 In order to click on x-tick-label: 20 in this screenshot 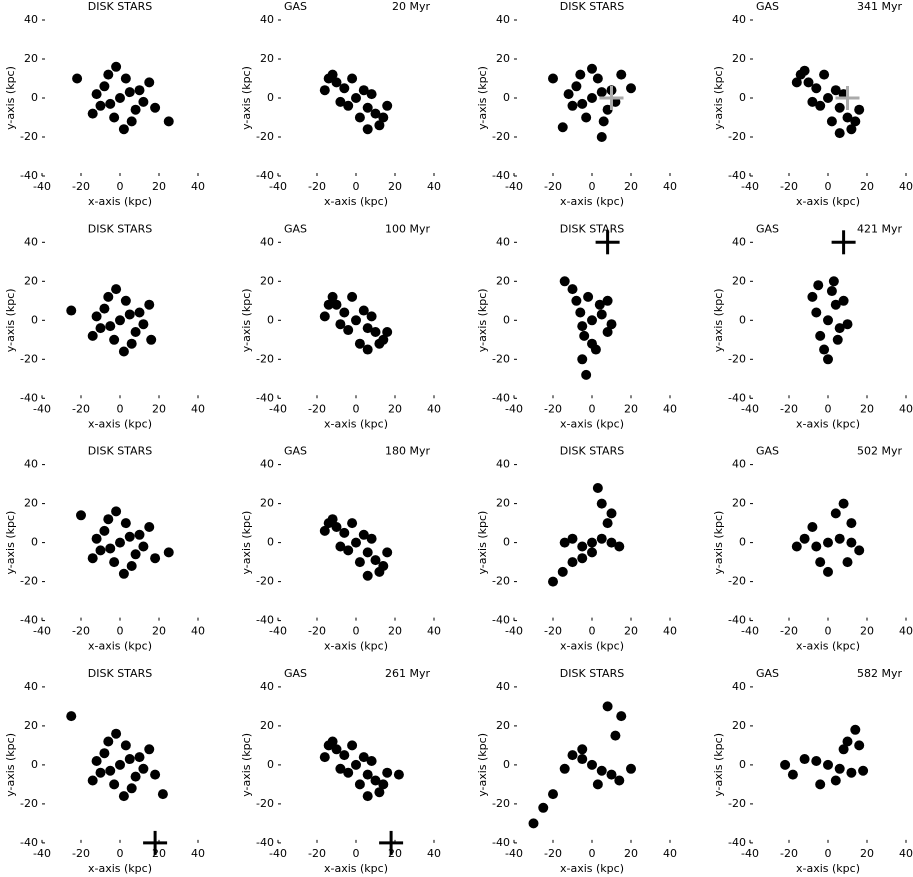, I will do `click(159, 408)`.